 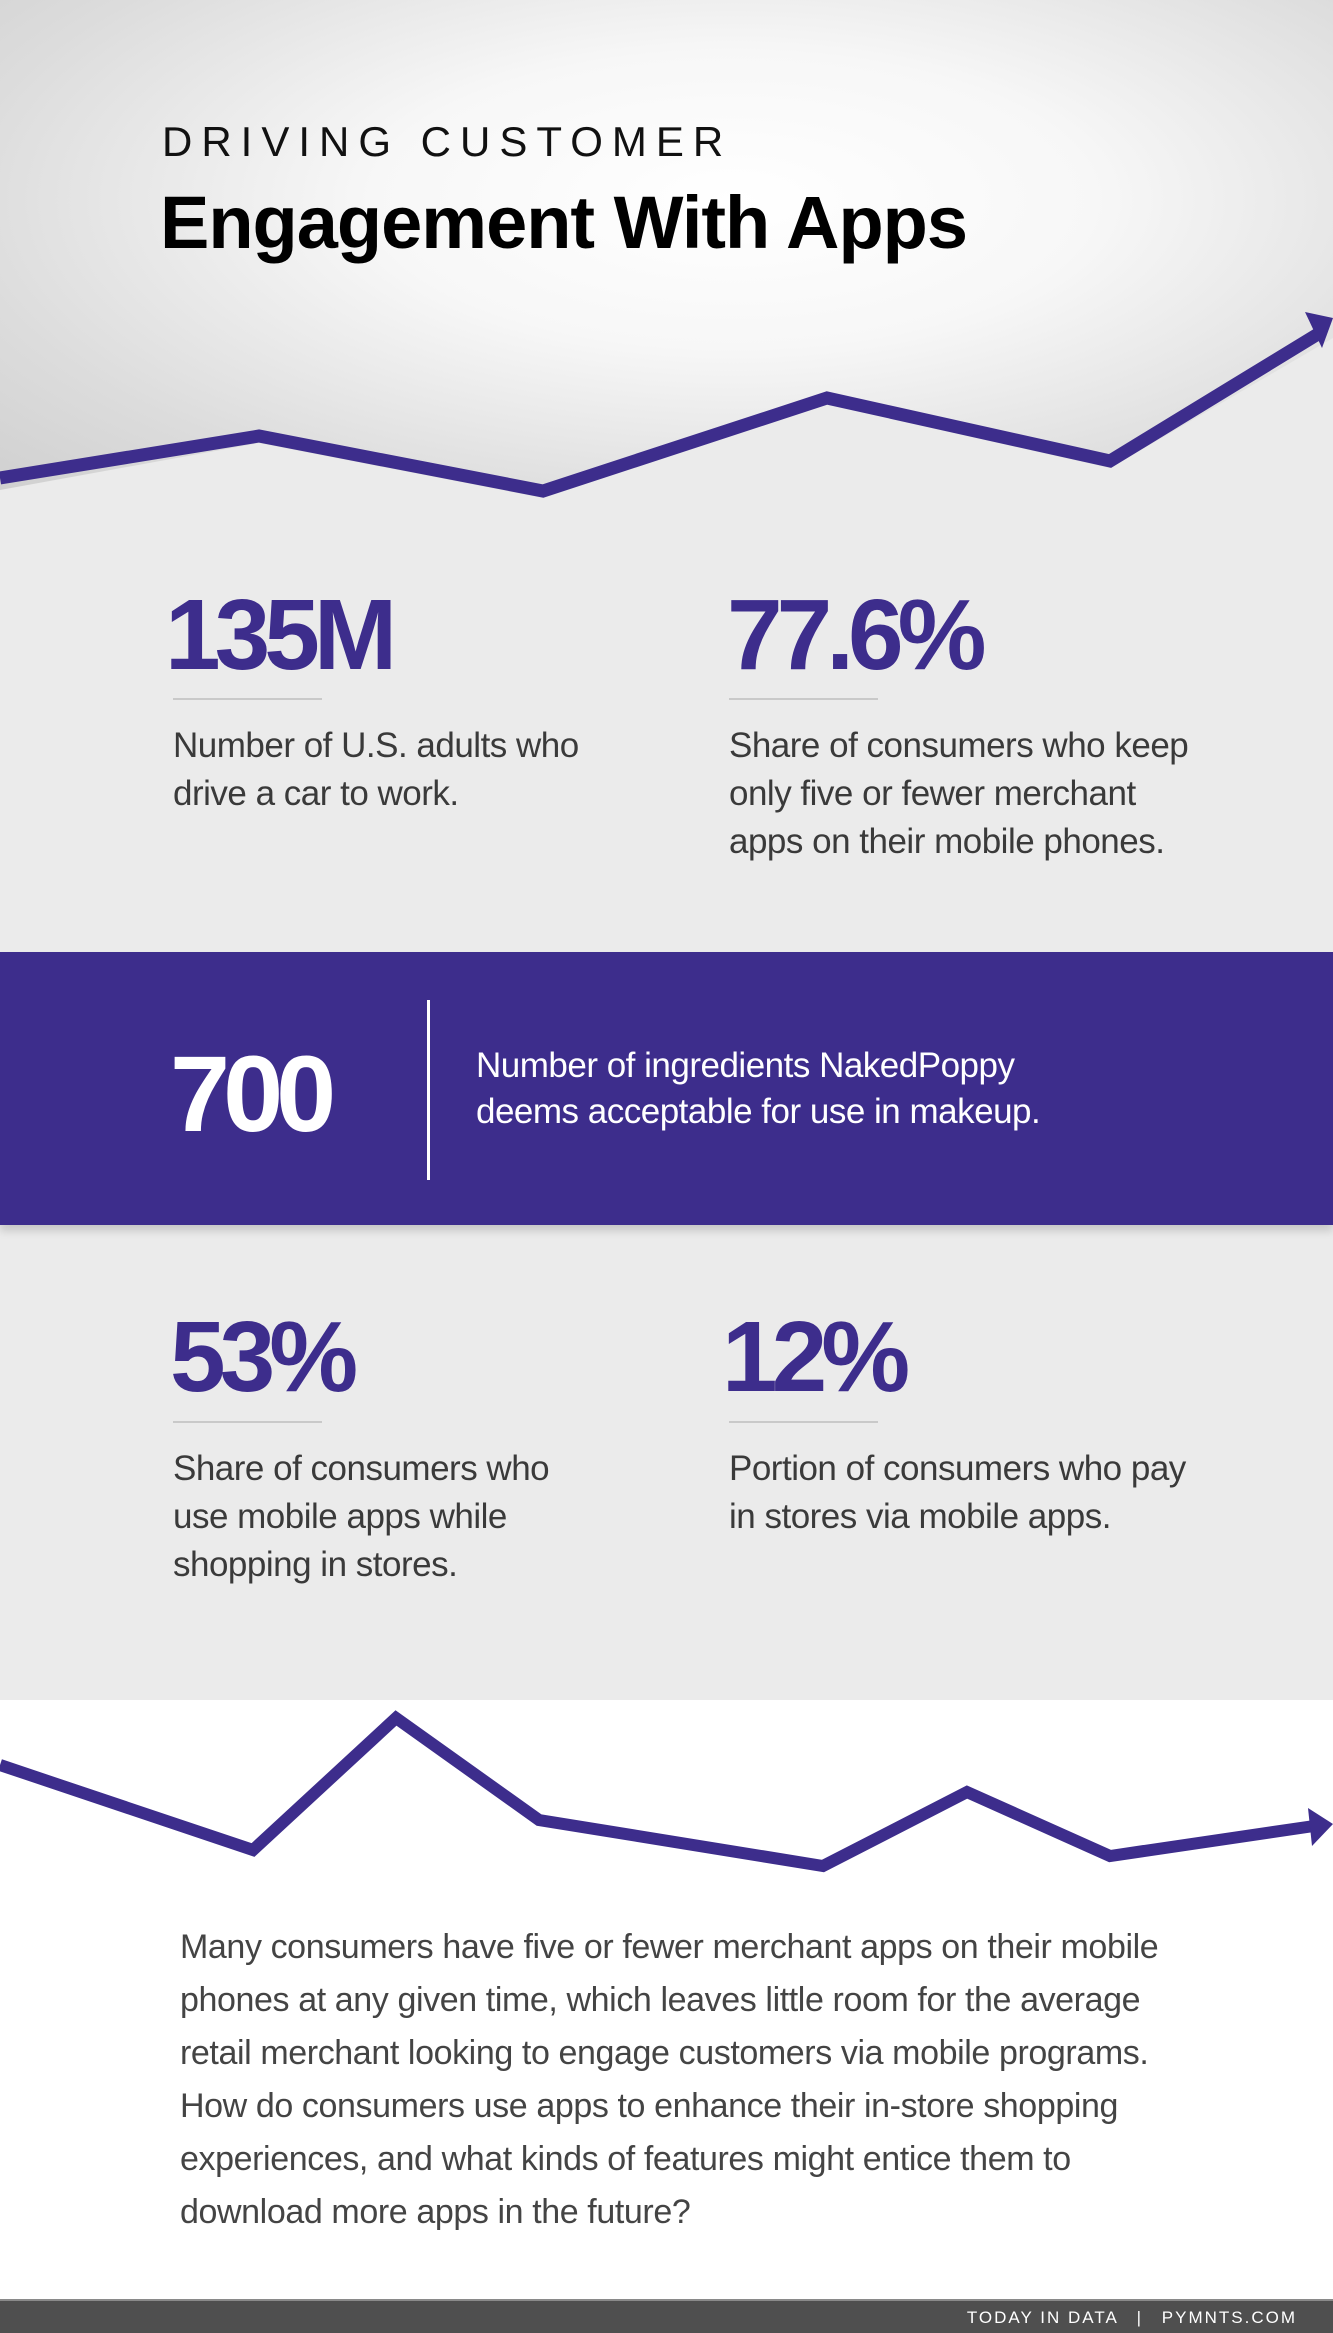 I want to click on feature-band, so click(x=666, y=1088).